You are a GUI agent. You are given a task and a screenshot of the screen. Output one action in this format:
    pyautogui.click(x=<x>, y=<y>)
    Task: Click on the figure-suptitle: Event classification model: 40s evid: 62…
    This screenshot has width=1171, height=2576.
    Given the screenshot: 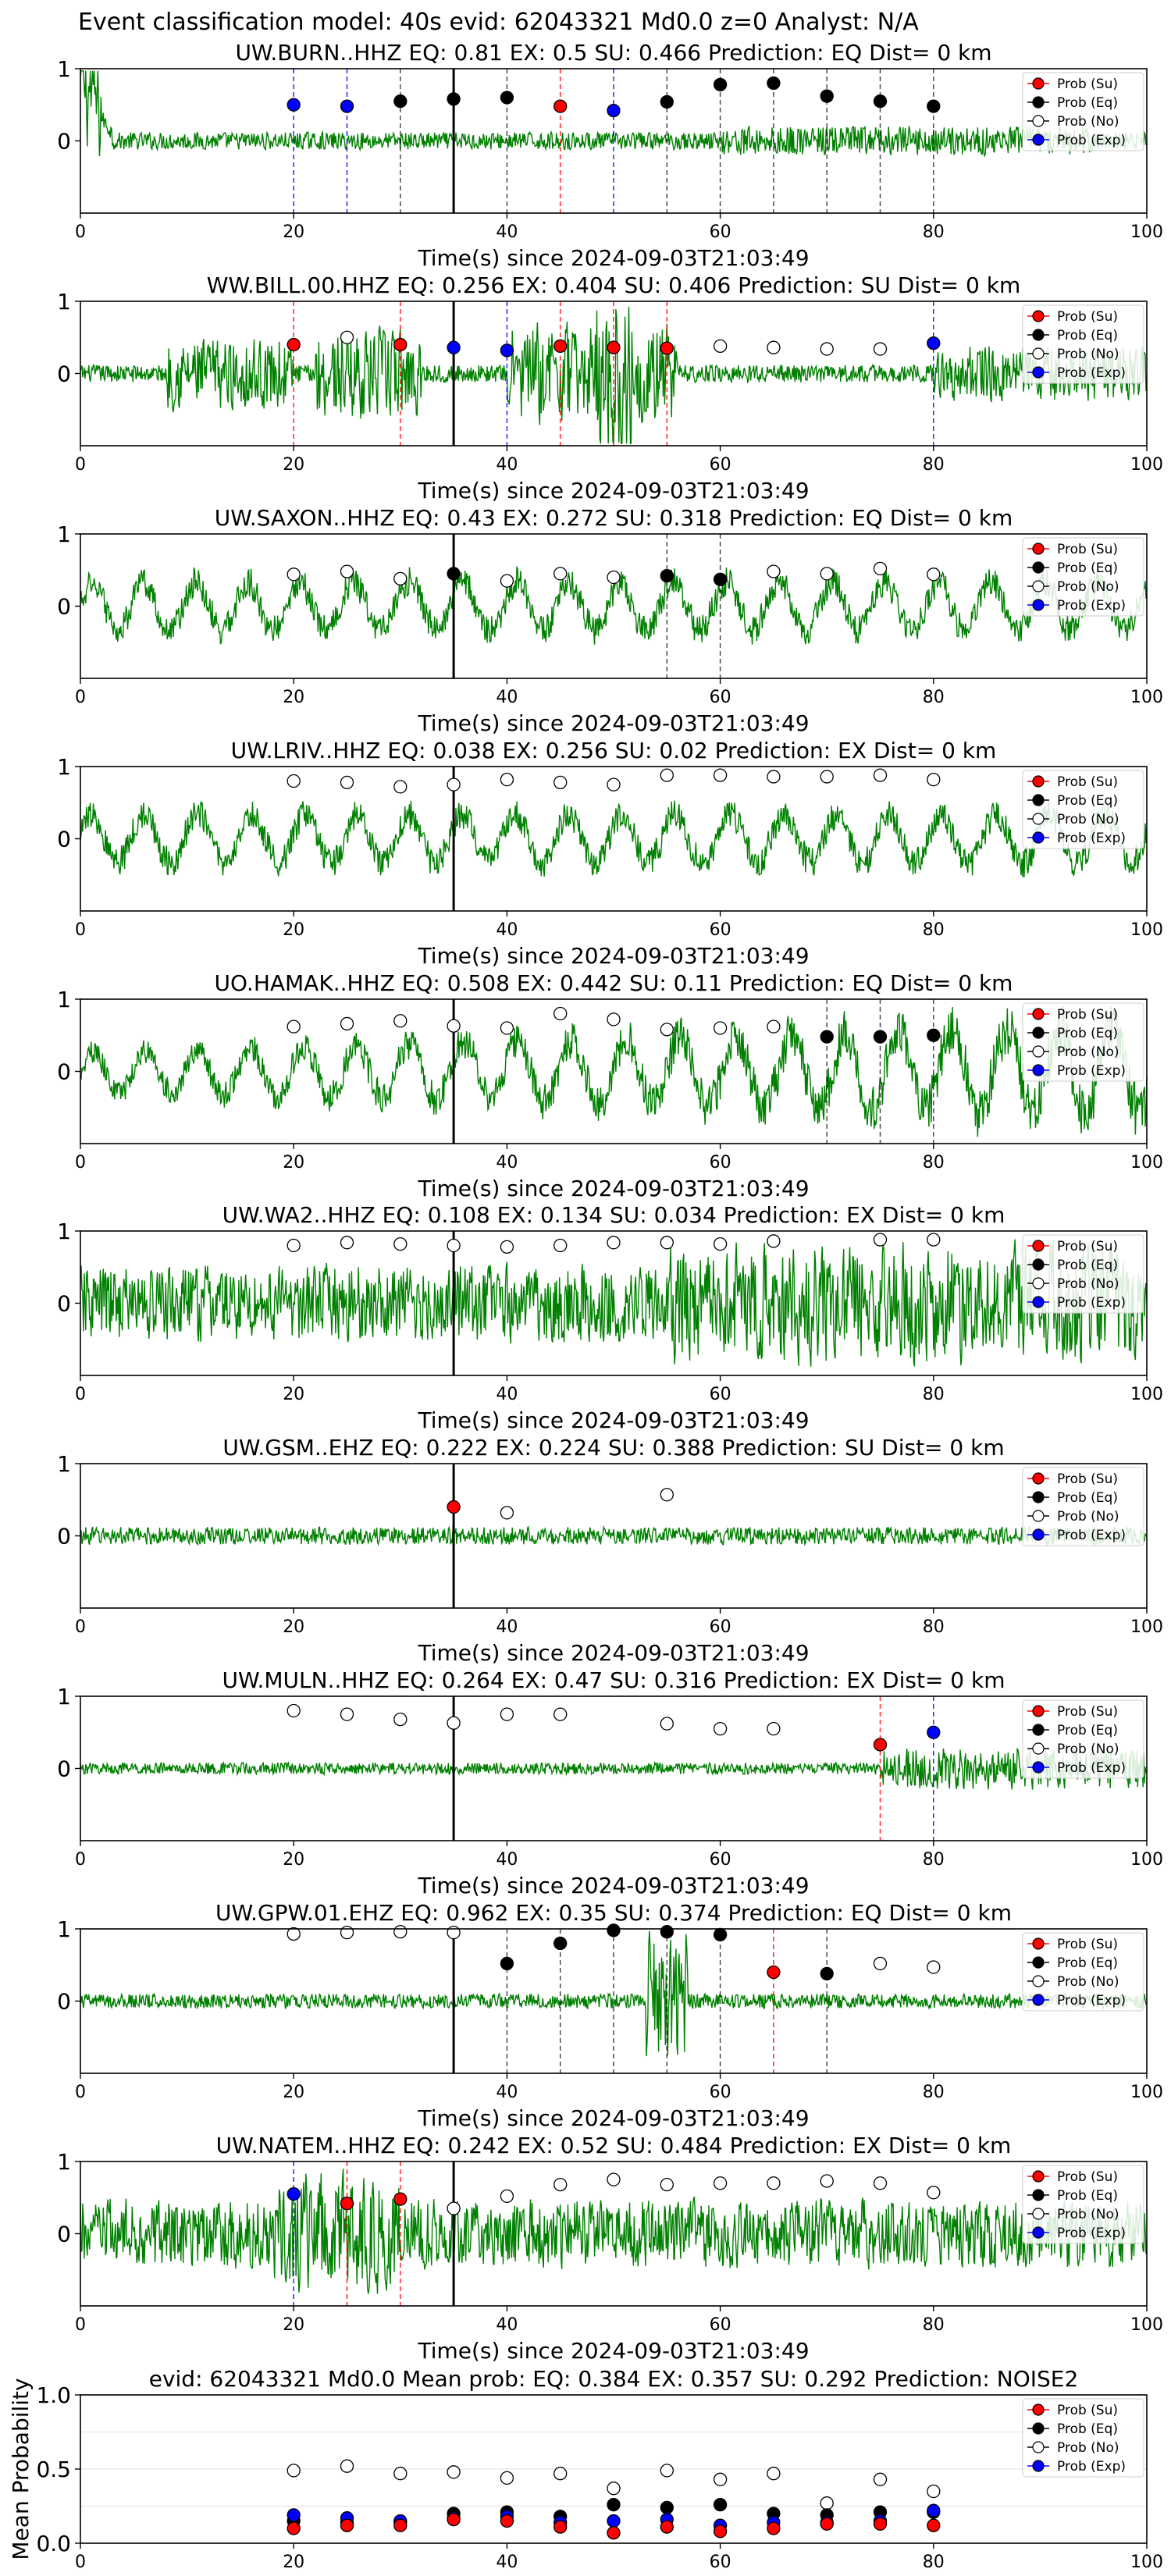 What is the action you would take?
    pyautogui.click(x=498, y=22)
    